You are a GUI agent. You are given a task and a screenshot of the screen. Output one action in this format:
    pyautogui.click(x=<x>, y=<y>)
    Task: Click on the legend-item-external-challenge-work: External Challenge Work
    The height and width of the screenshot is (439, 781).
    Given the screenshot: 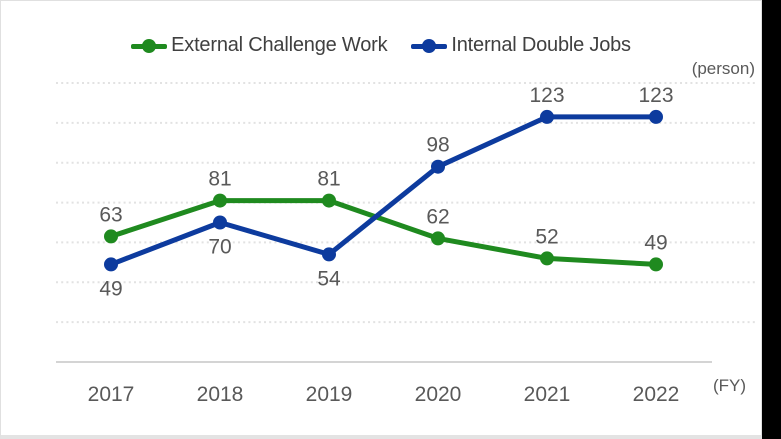 What is the action you would take?
    pyautogui.click(x=259, y=45)
    